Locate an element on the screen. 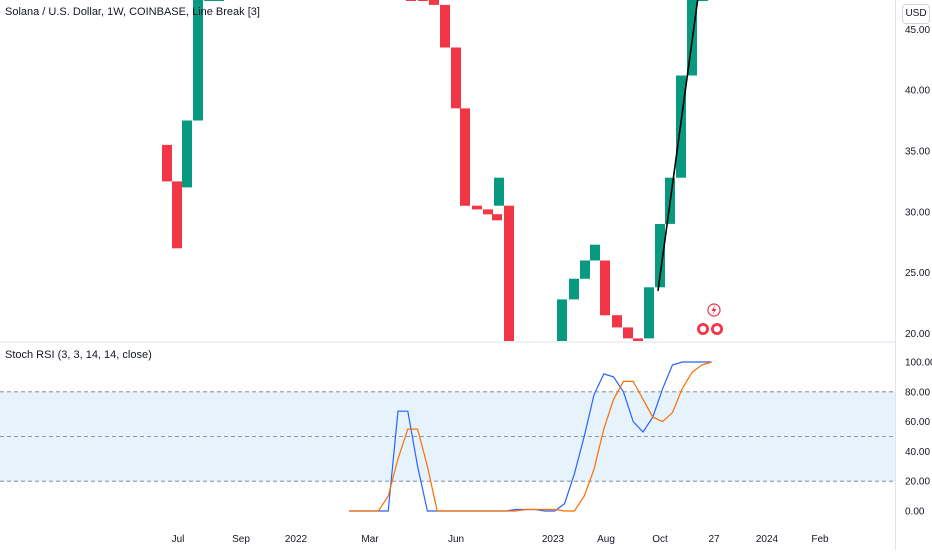 The width and height of the screenshot is (932, 555). price-tick-label: 35.00 is located at coordinates (917, 151).